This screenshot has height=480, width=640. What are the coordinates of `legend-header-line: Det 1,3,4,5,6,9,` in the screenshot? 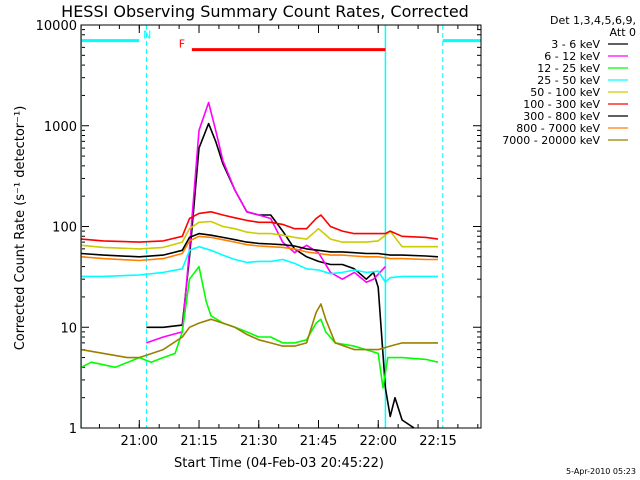 It's located at (593, 20).